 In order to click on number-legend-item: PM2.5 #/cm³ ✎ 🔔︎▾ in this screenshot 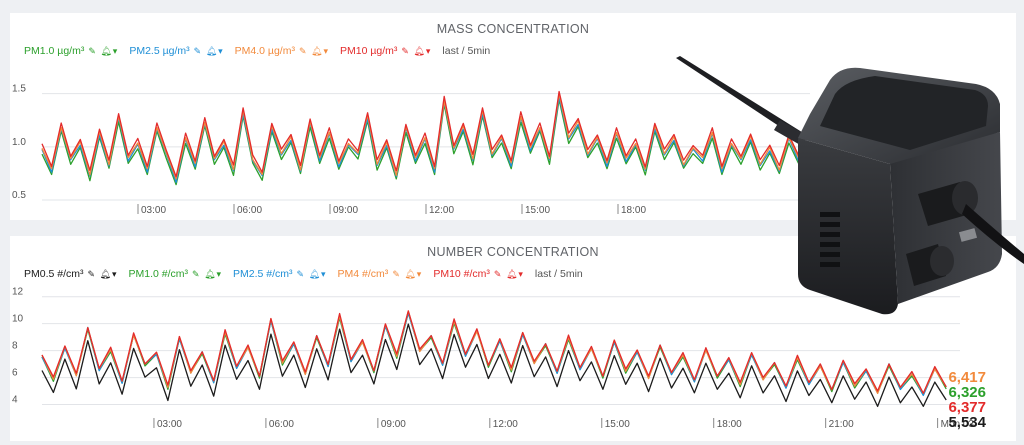, I will do `click(280, 274)`.